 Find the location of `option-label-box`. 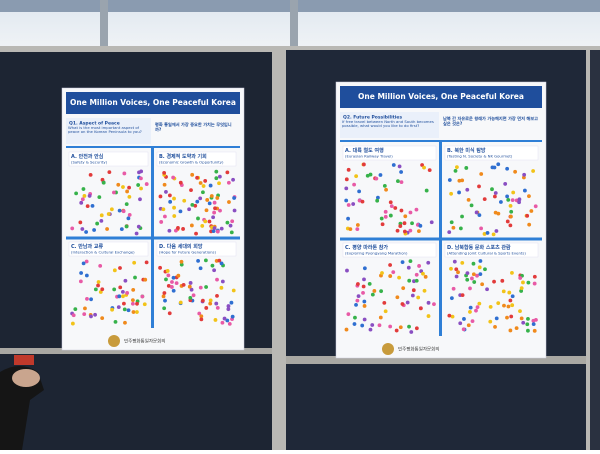

option-label-box is located at coordinates (196, 249).